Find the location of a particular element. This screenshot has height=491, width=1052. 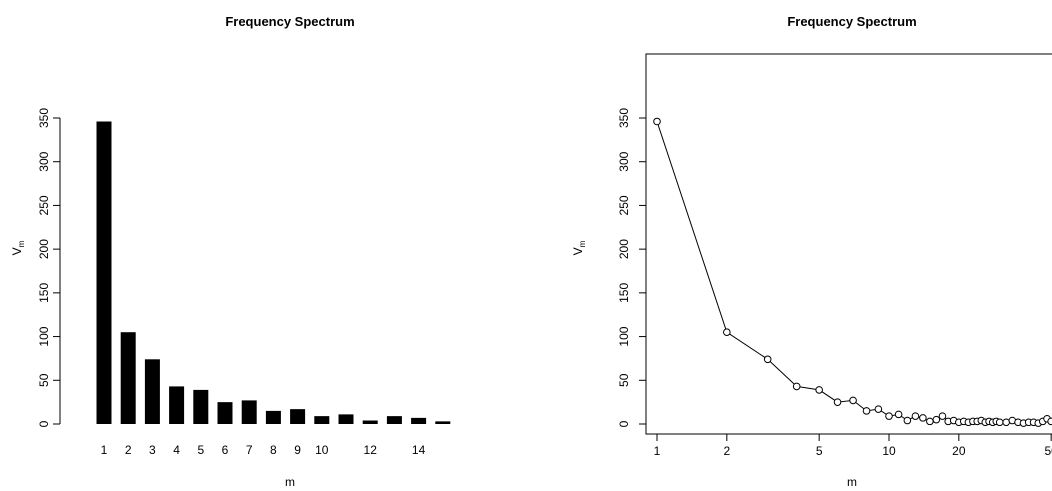

line-chart-y-tick-label: 200 is located at coordinates (624, 249).